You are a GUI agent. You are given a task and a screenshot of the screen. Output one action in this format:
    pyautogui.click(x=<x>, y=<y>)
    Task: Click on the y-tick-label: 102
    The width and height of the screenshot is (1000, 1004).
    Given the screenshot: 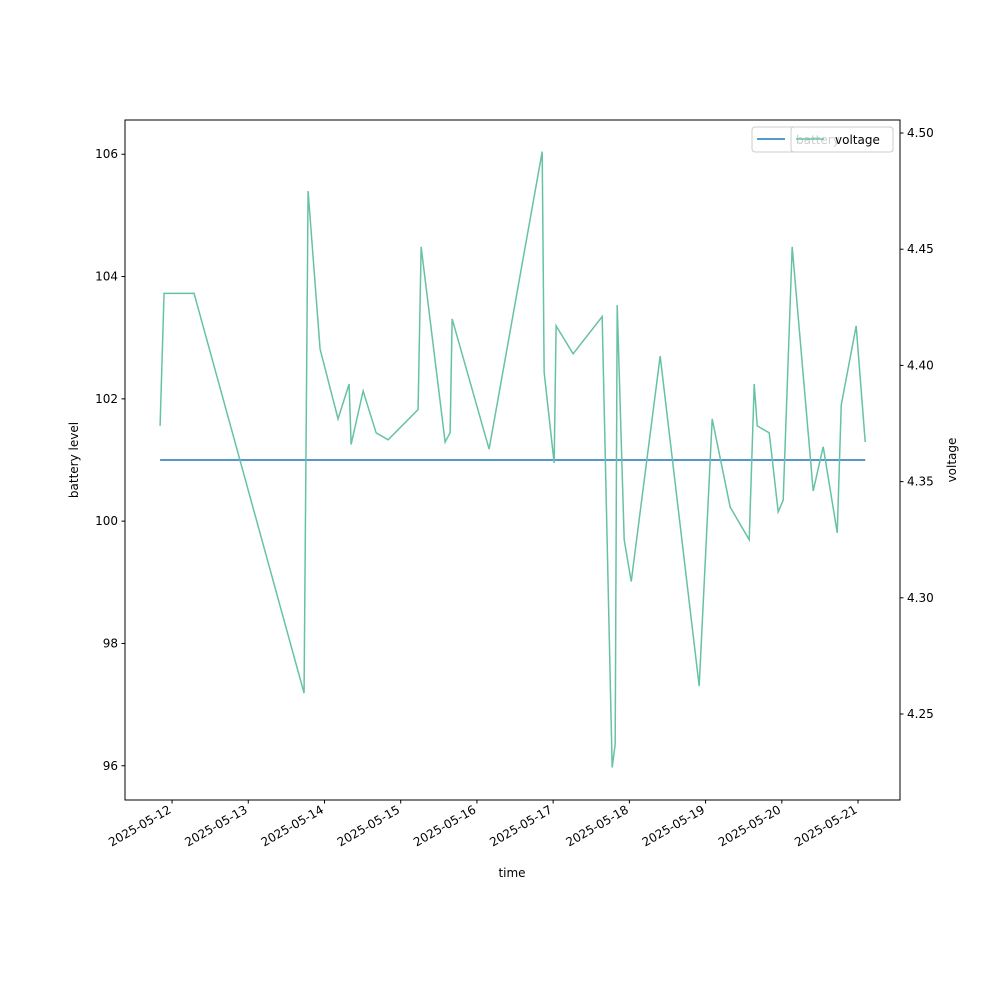 What is the action you would take?
    pyautogui.click(x=106, y=399)
    